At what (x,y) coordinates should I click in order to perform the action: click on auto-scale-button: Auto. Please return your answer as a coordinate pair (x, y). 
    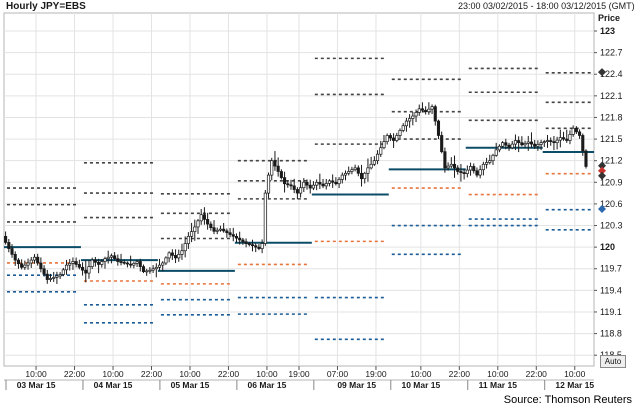
    Looking at the image, I should click on (613, 361).